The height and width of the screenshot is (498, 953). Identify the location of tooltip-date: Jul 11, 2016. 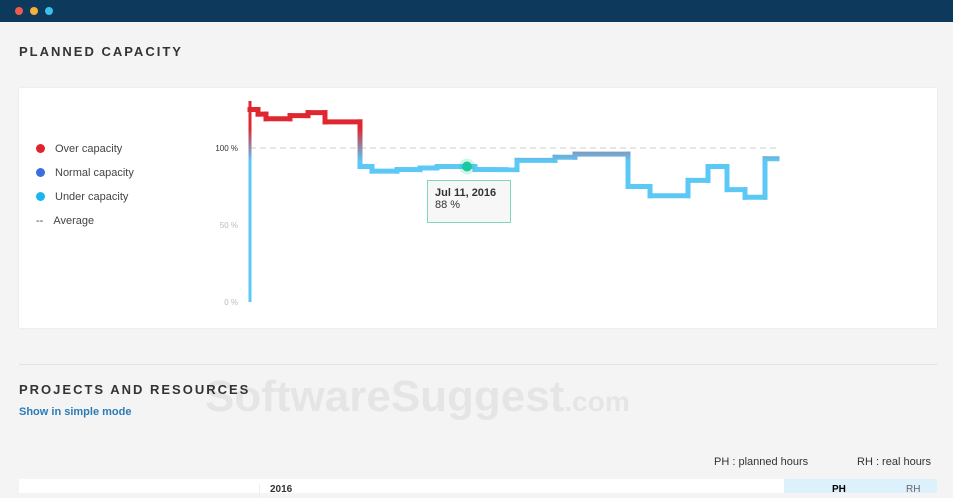
(469, 193).